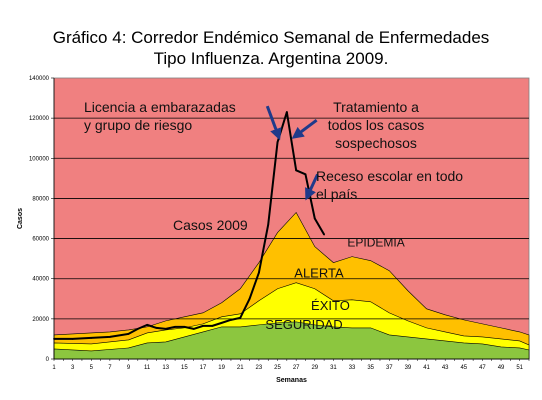  What do you see at coordinates (501, 368) in the screenshot?
I see `x-tick-label: 49` at bounding box center [501, 368].